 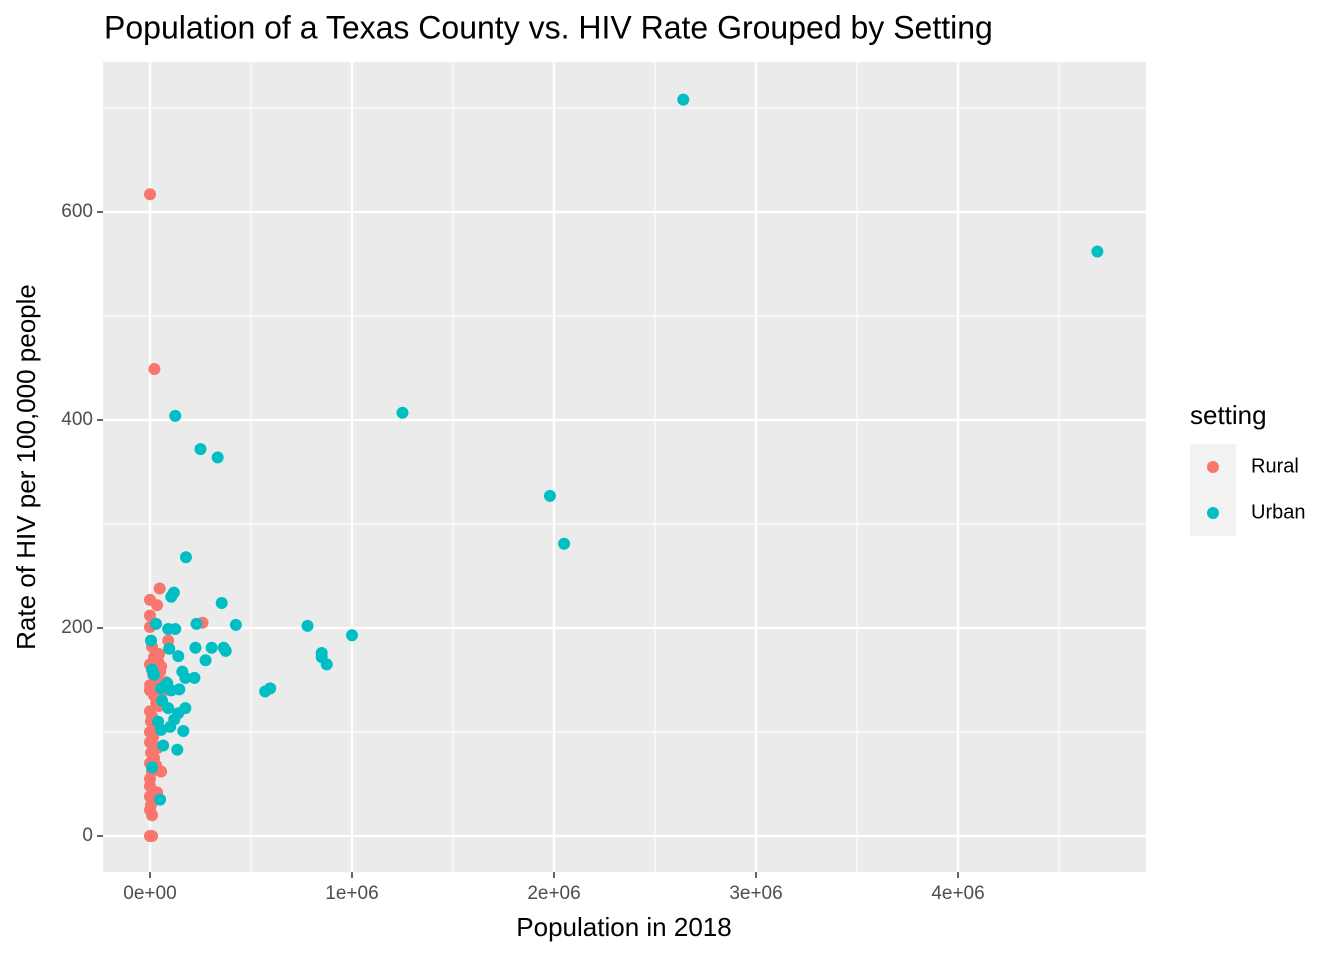 I want to click on x-tick-label: 3e+06, so click(x=755, y=893).